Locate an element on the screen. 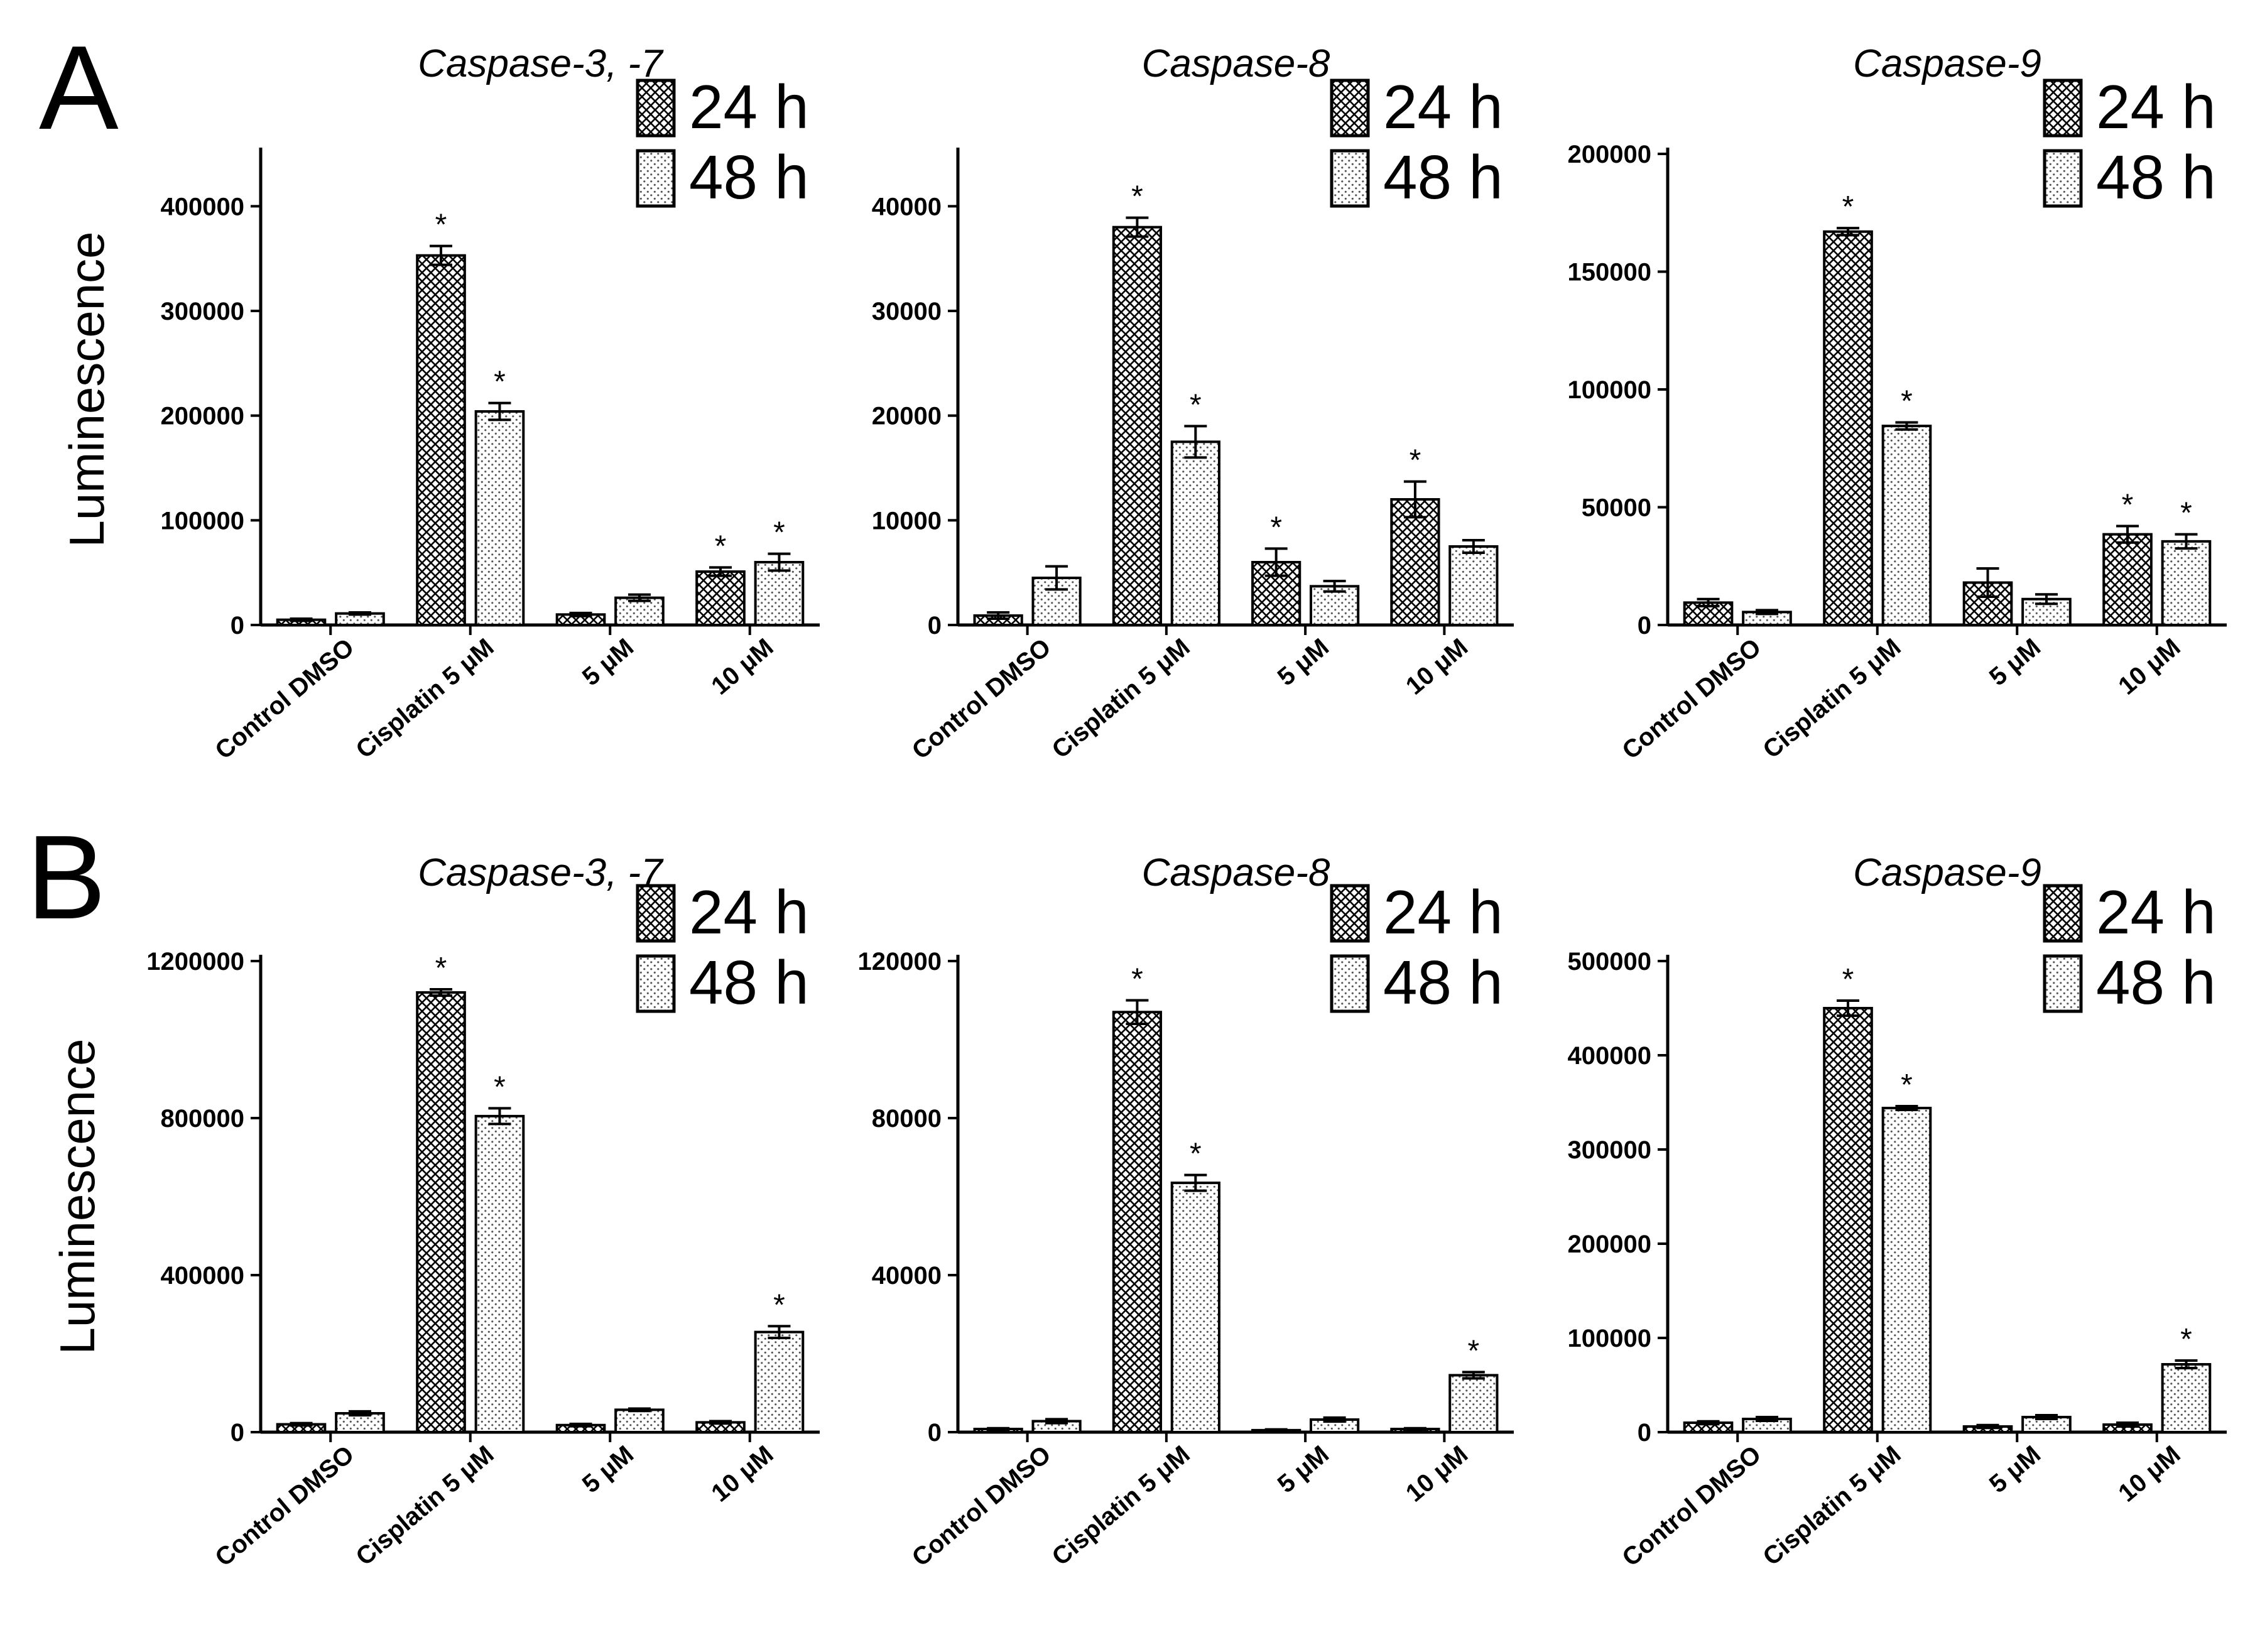 The image size is (2255, 1652). y-tick-label: 80000 is located at coordinates (907, 1119).